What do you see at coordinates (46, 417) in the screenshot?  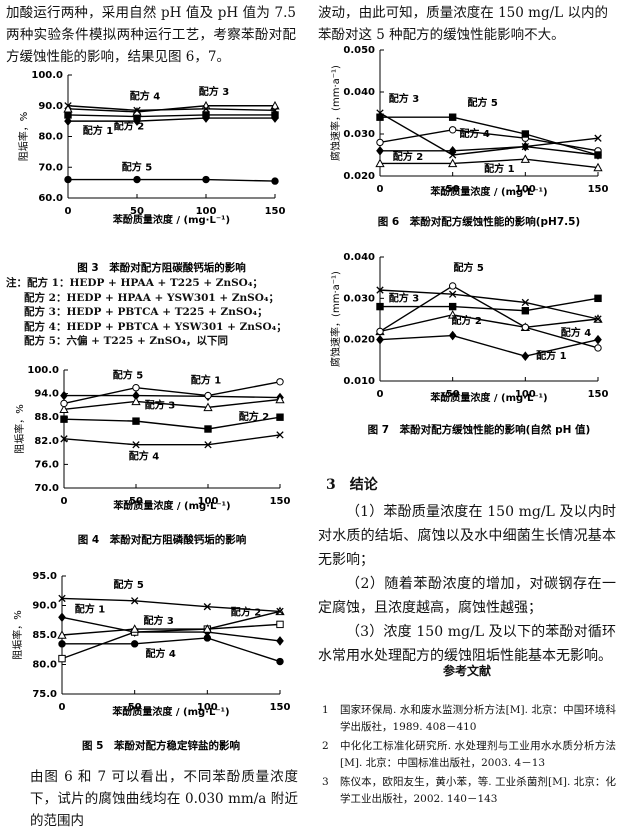 I see `y-tick-label: 88.0` at bounding box center [46, 417].